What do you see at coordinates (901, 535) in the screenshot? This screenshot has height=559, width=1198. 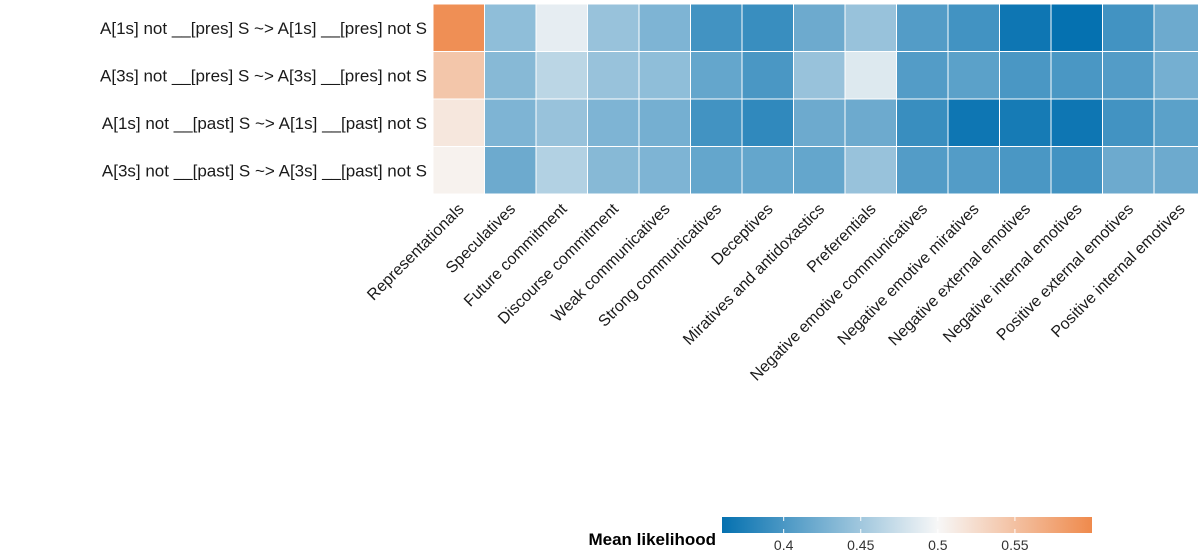 I see `legend-ticks: 0.4 0.45 0.5 0.55` at bounding box center [901, 535].